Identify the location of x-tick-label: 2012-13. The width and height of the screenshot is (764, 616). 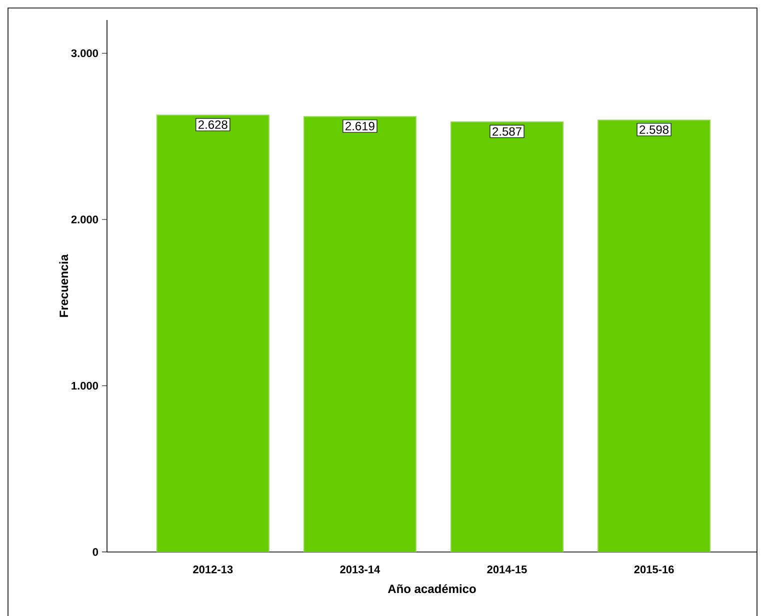
(213, 570).